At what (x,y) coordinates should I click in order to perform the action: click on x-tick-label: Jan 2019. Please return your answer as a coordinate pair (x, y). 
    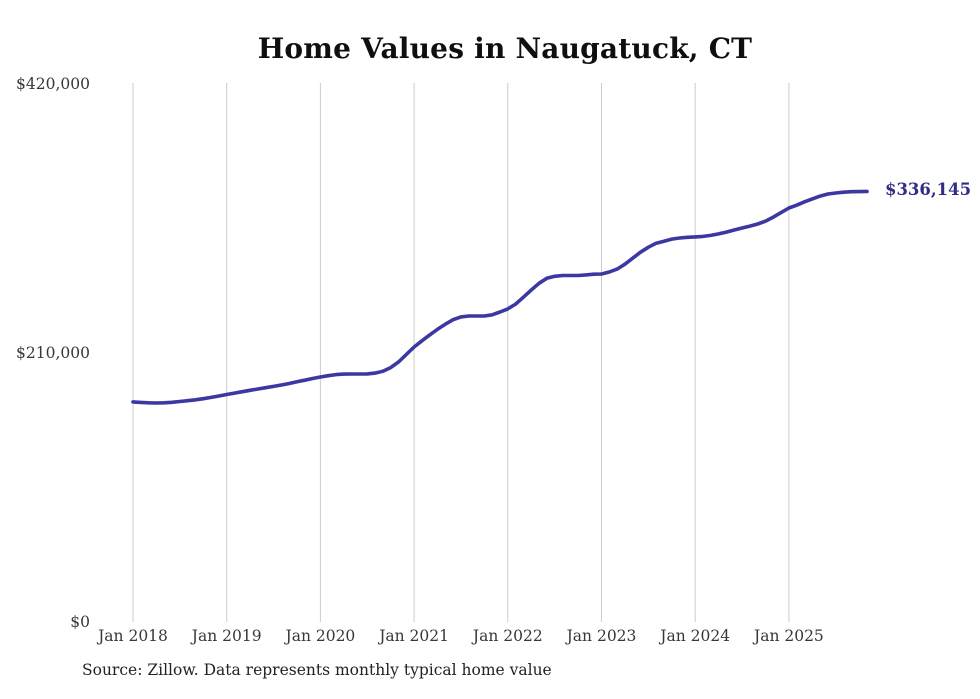
    Looking at the image, I should click on (226, 636).